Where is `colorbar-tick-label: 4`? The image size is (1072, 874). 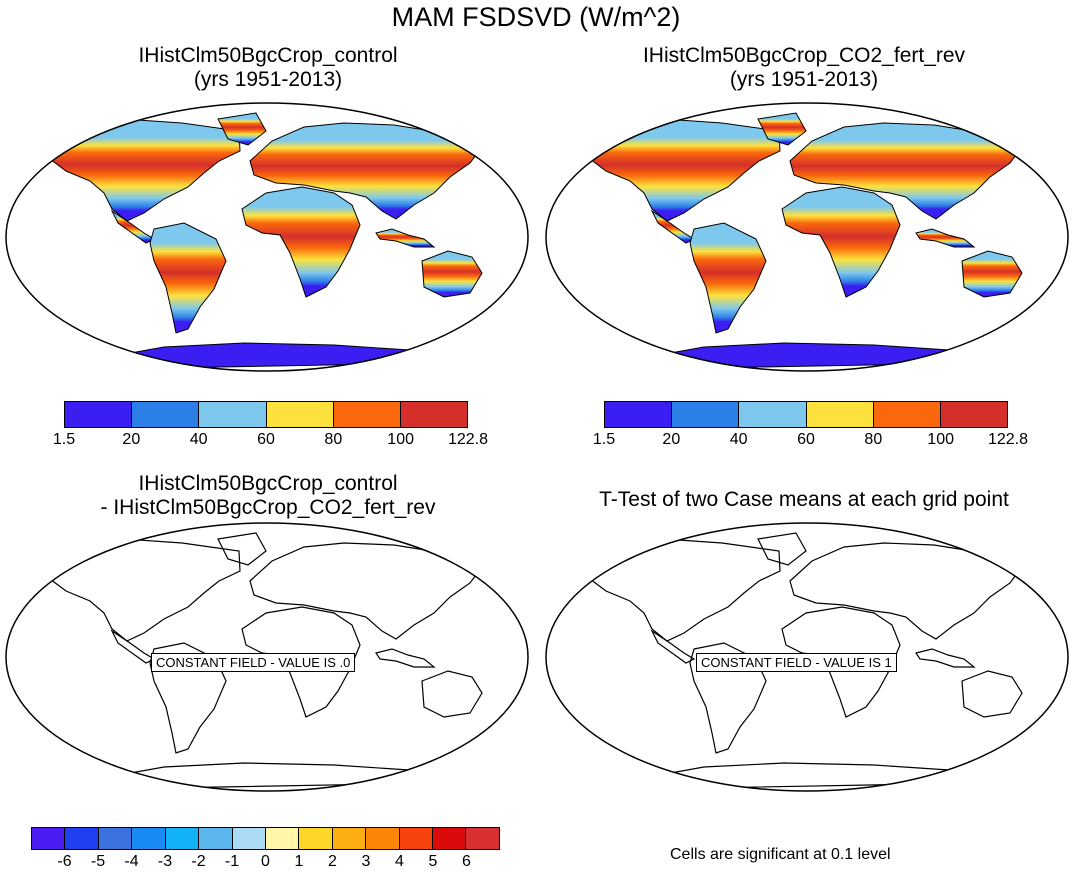 colorbar-tick-label: 4 is located at coordinates (399, 861).